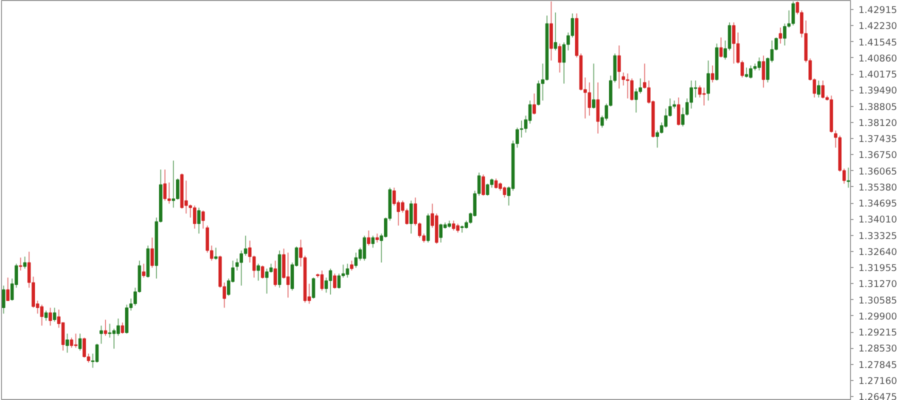  I want to click on y-tick-label: 1.40860, so click(878, 58).